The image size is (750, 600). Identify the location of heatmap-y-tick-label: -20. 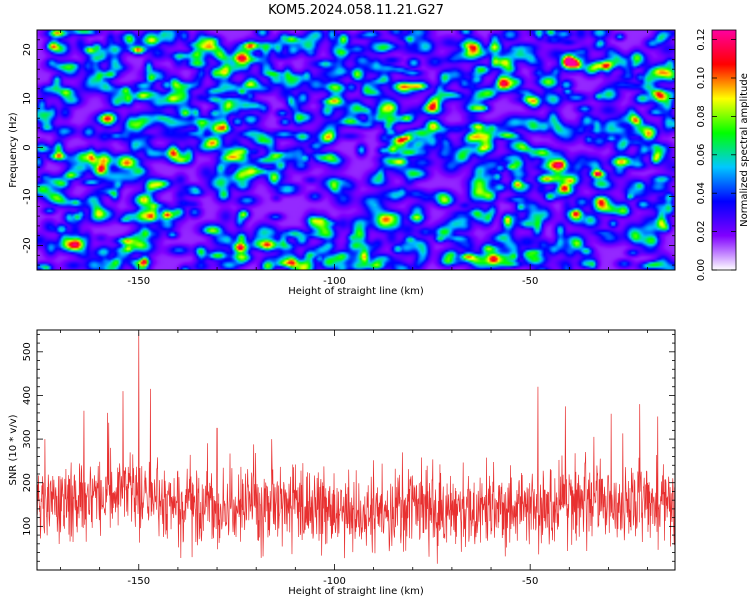
(27, 245).